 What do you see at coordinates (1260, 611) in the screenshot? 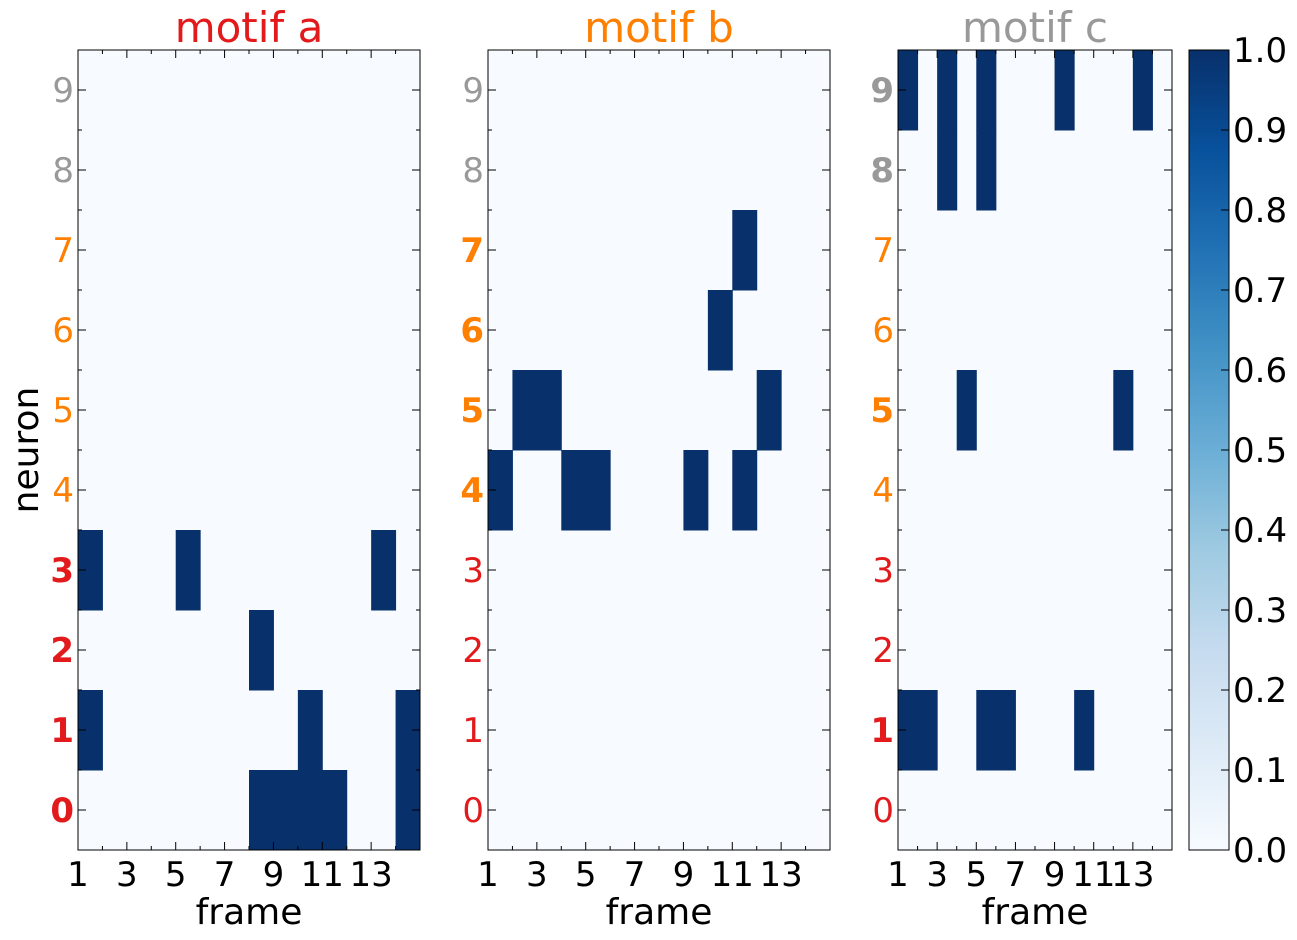
I see `colorbar-tick-label: 0.3` at bounding box center [1260, 611].